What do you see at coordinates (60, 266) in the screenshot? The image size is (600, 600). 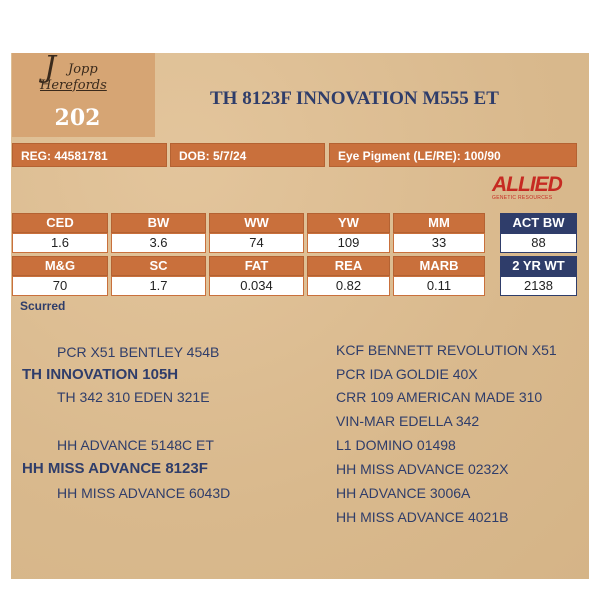 I see `epd-header-mg: M&G` at bounding box center [60, 266].